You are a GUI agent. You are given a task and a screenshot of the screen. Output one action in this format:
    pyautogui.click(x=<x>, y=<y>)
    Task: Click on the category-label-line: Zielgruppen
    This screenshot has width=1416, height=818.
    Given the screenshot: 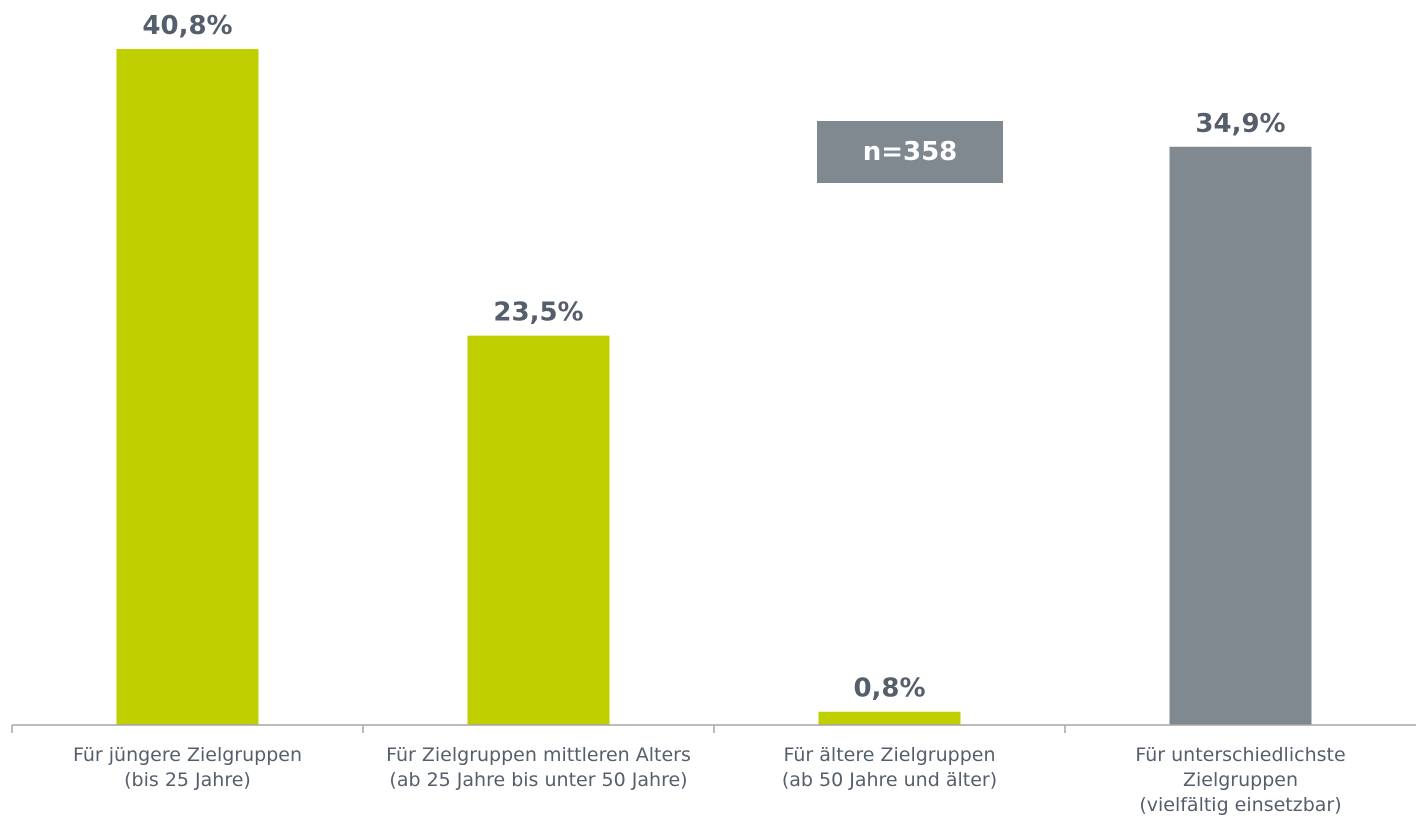 What is the action you would take?
    pyautogui.click(x=1240, y=780)
    